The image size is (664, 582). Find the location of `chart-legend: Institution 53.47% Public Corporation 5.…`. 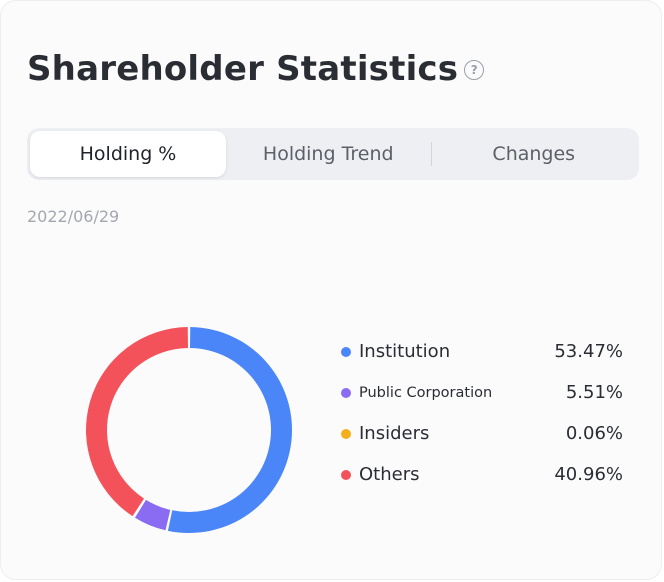

chart-legend: Institution 53.47% Public Corporation 5.… is located at coordinates (482, 413).